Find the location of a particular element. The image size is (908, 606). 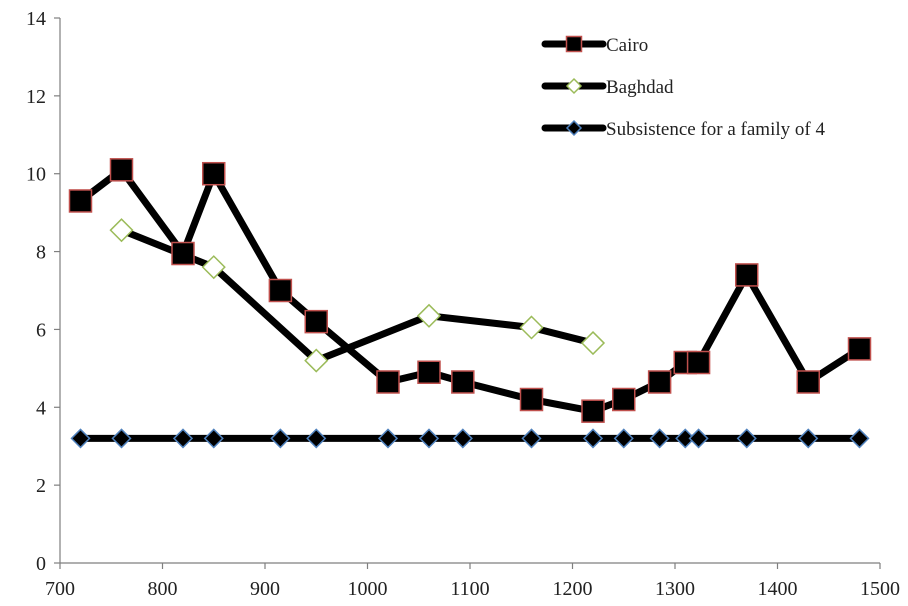

x-tick-label: 700 is located at coordinates (60, 589).